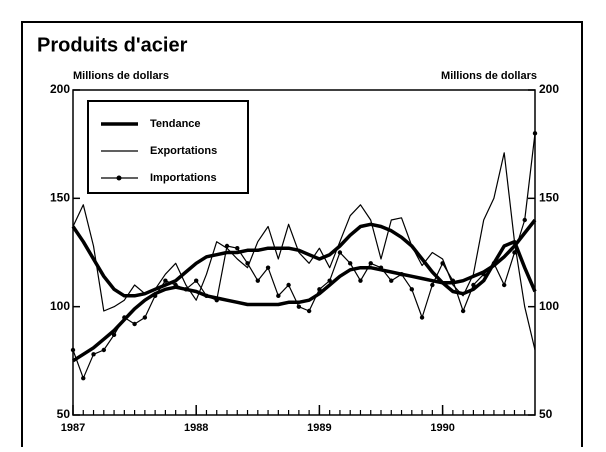  What do you see at coordinates (549, 306) in the screenshot?
I see `y2-tick-label: 100` at bounding box center [549, 306].